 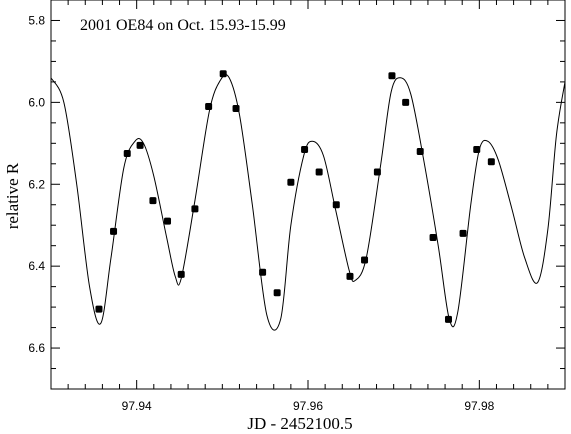 What do you see at coordinates (36, 348) in the screenshot?
I see `y-tick-label-4: 6.6` at bounding box center [36, 348].